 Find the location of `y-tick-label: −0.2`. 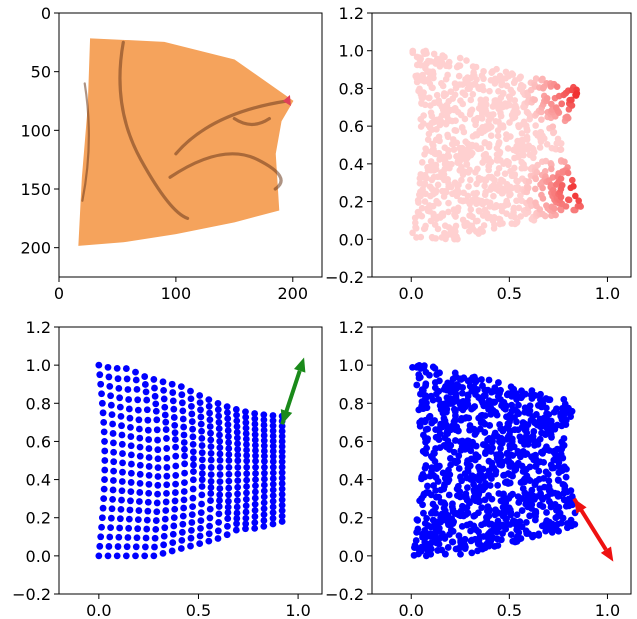

y-tick-label: −0.2 is located at coordinates (31, 594).